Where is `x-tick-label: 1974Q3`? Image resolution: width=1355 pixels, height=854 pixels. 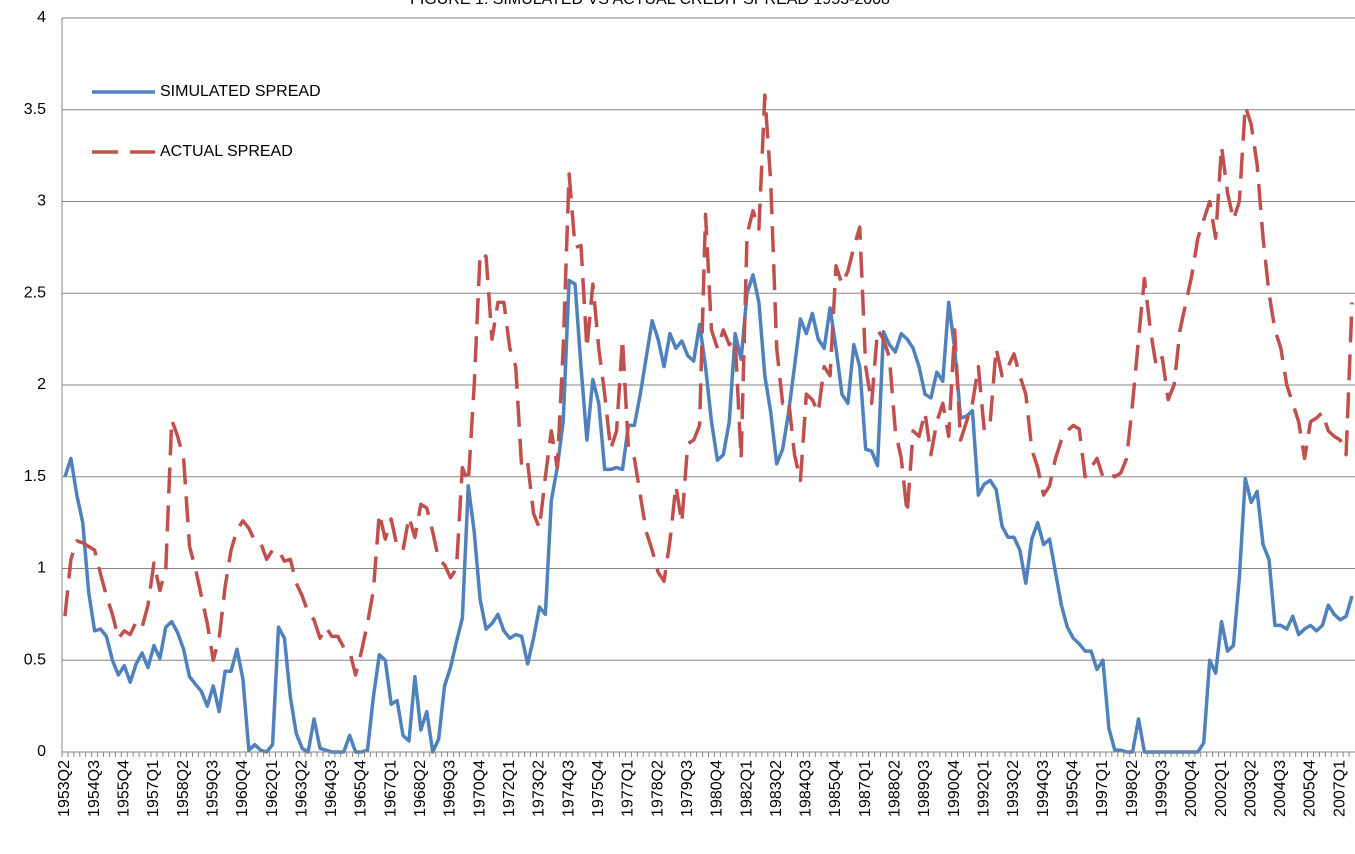
x-tick-label: 1974Q3 is located at coordinates (568, 788).